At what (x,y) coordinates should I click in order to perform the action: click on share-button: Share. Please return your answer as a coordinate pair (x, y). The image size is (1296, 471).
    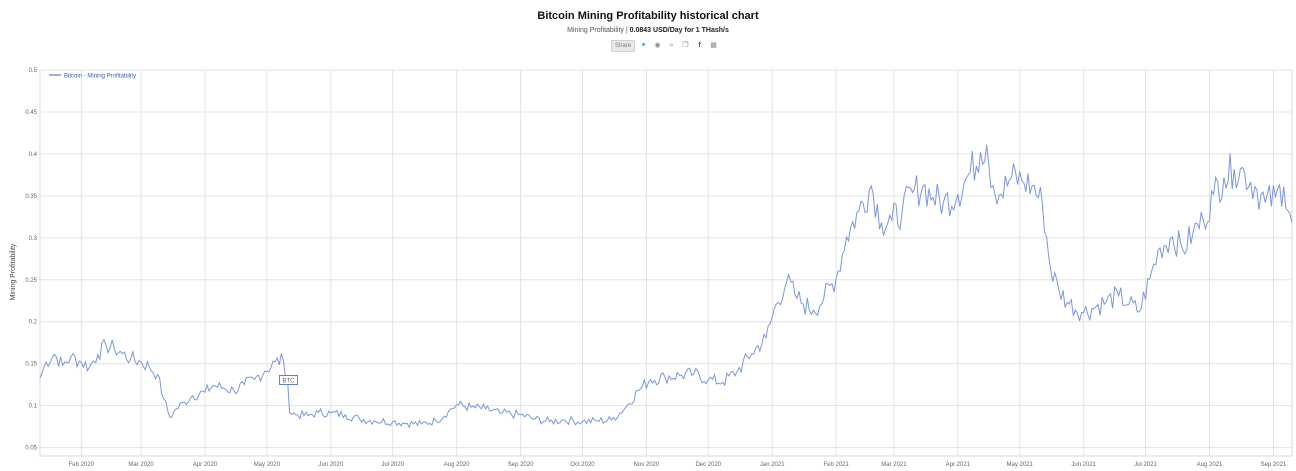
    Looking at the image, I should click on (623, 46).